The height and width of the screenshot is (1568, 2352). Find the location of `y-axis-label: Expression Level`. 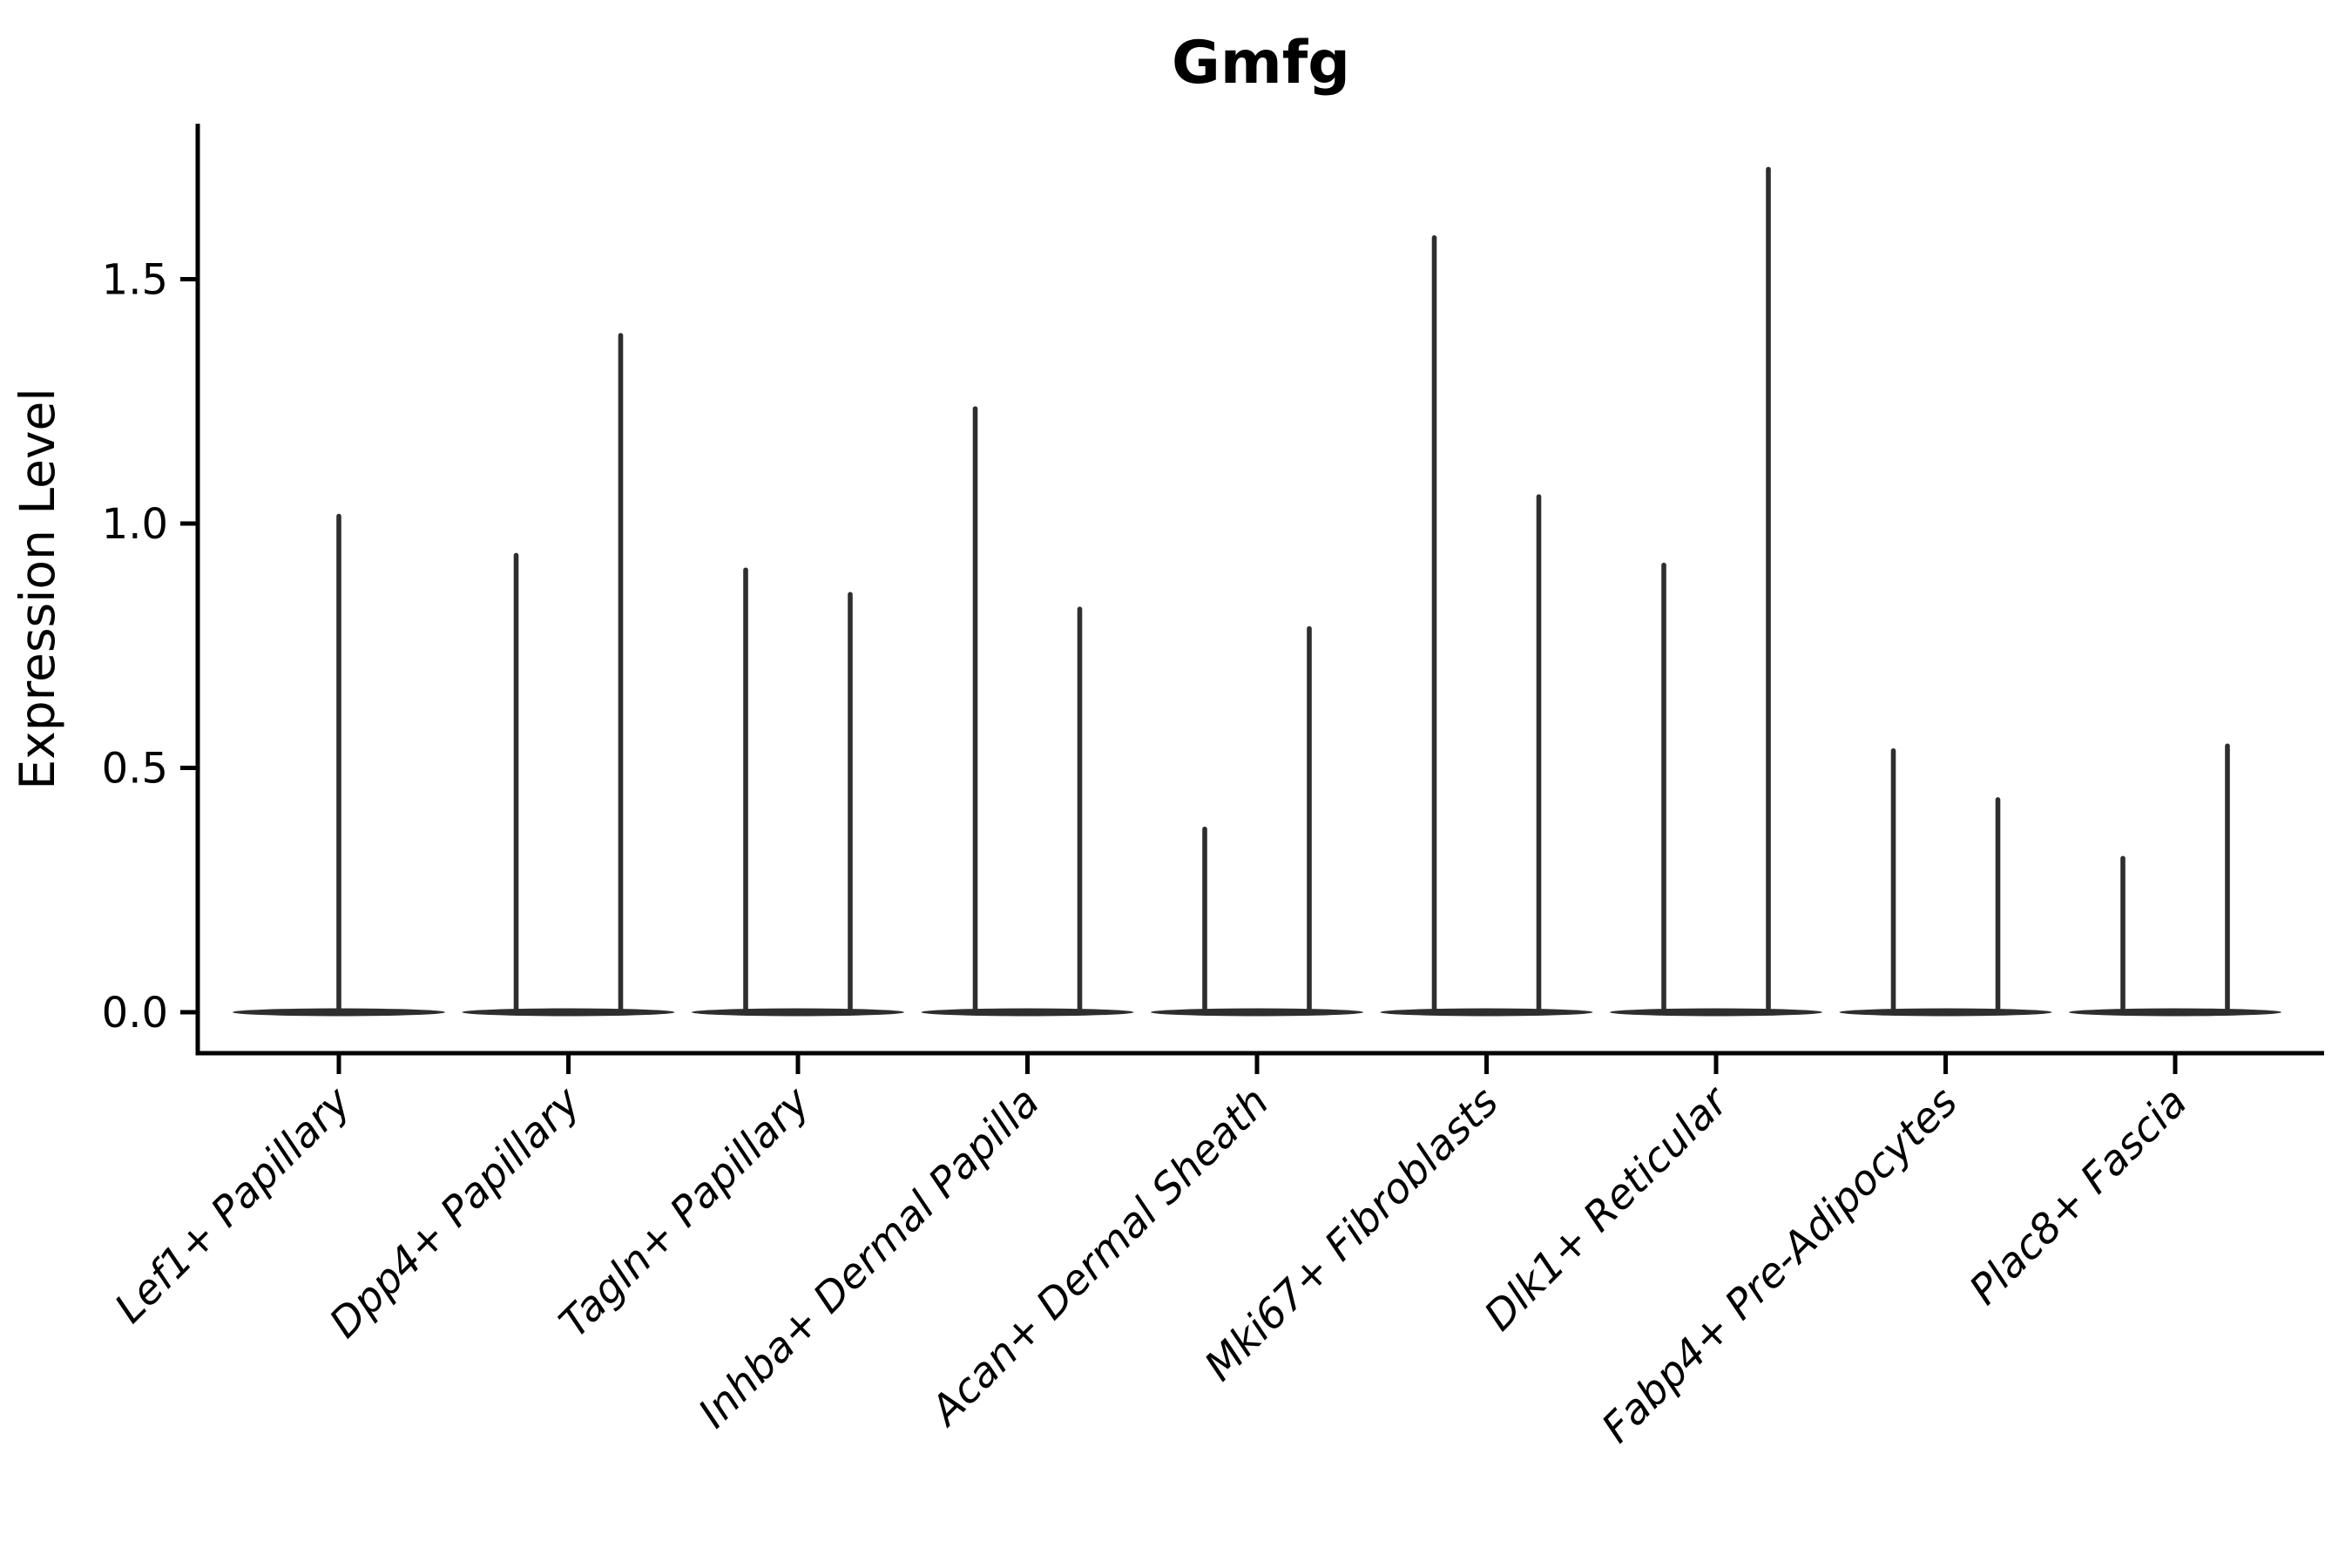

y-axis-label: Expression Level is located at coordinates (37, 588).